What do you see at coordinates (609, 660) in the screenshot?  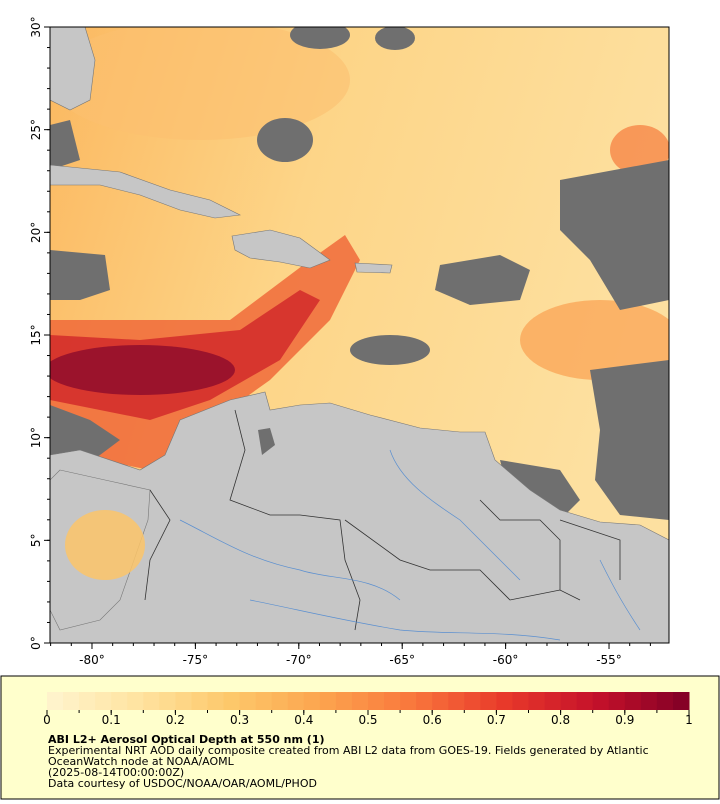 I see `x-tick-label: -55°` at bounding box center [609, 660].